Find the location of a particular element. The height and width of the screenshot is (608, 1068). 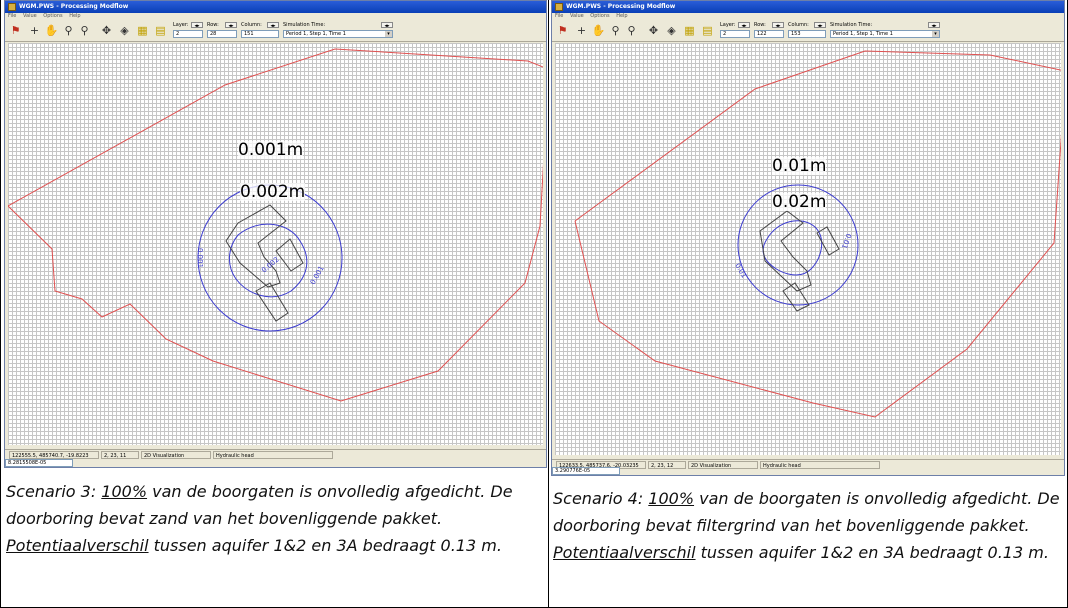

caption-prefix: Scenario 3: is located at coordinates (54, 491).